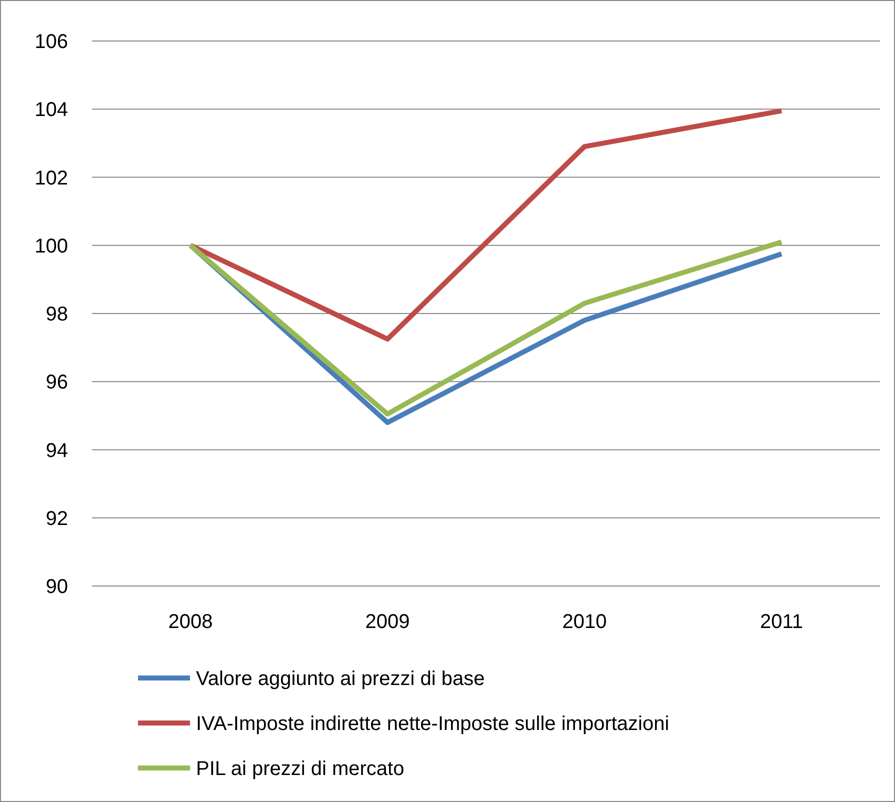  I want to click on y-tick-label: 104, so click(51, 110).